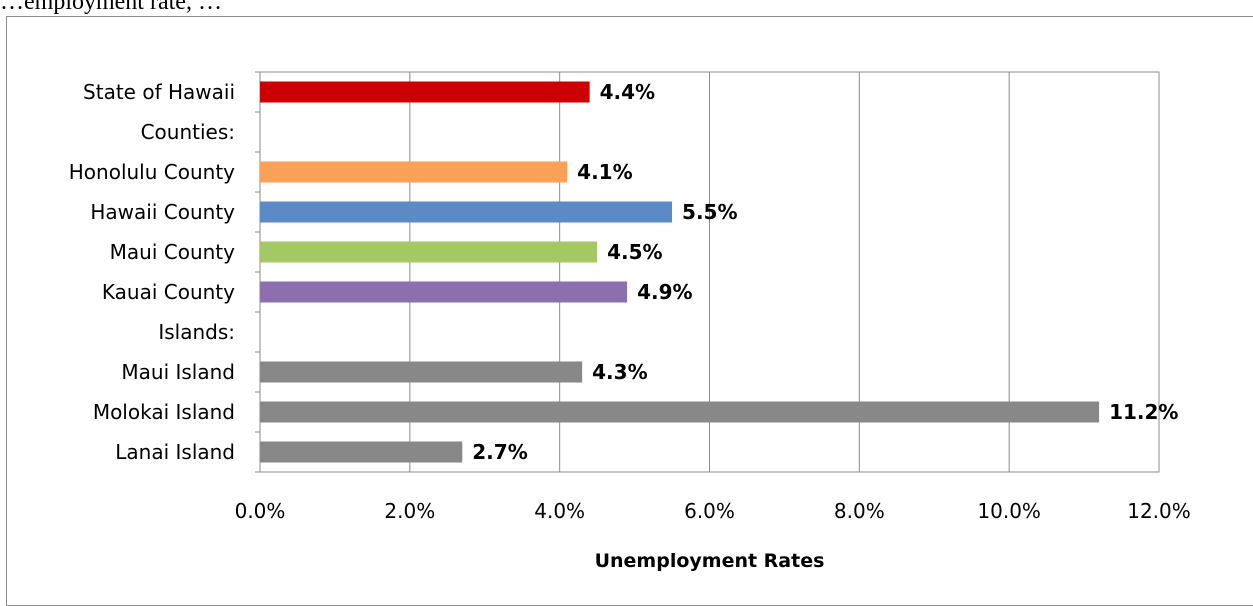  I want to click on value-label: 2.7%, so click(499, 452).